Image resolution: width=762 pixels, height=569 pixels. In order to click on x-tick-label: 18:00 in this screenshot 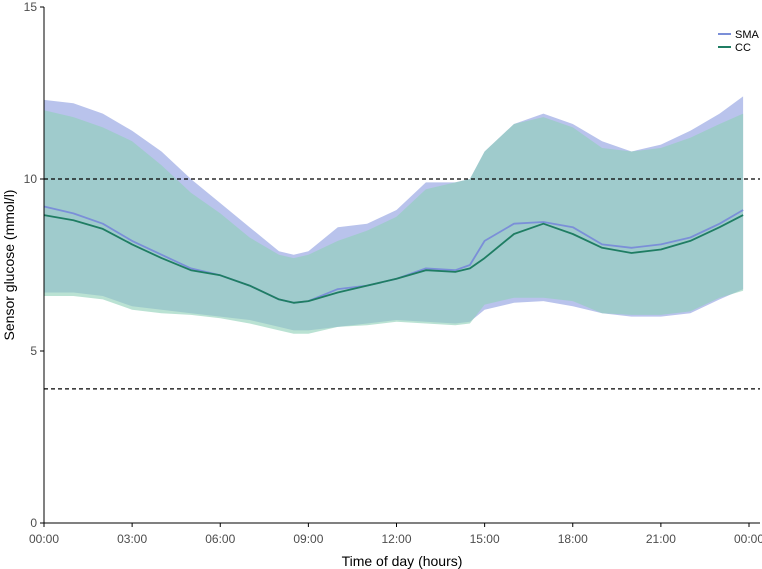, I will do `click(573, 539)`.